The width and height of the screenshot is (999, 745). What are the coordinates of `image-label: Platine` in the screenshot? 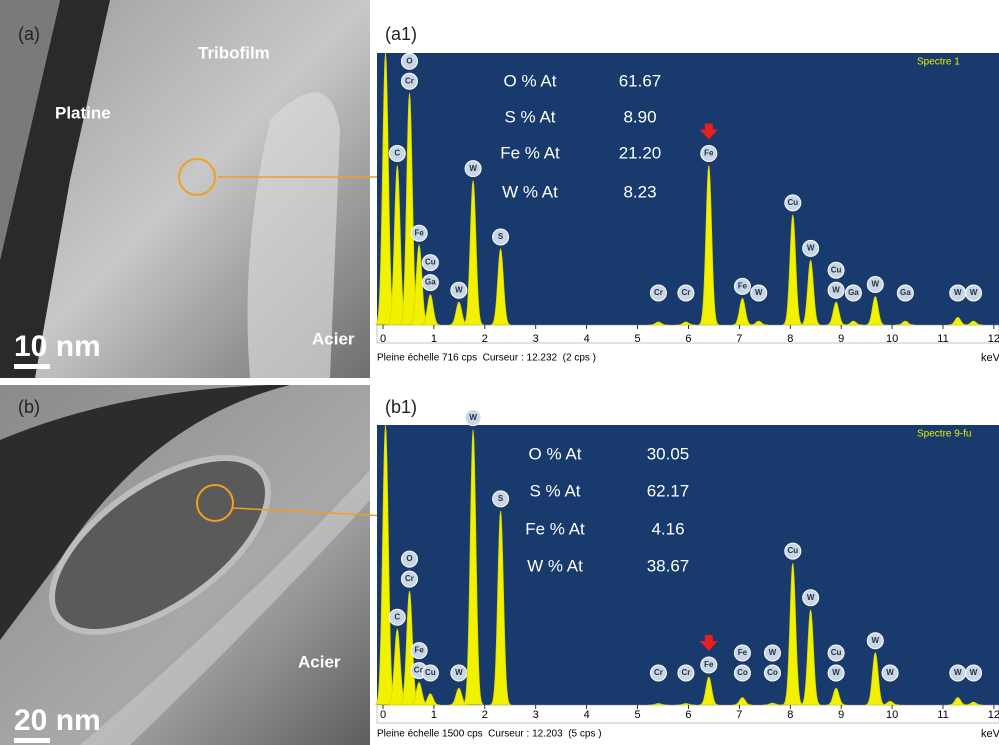 It's located at (83, 112).